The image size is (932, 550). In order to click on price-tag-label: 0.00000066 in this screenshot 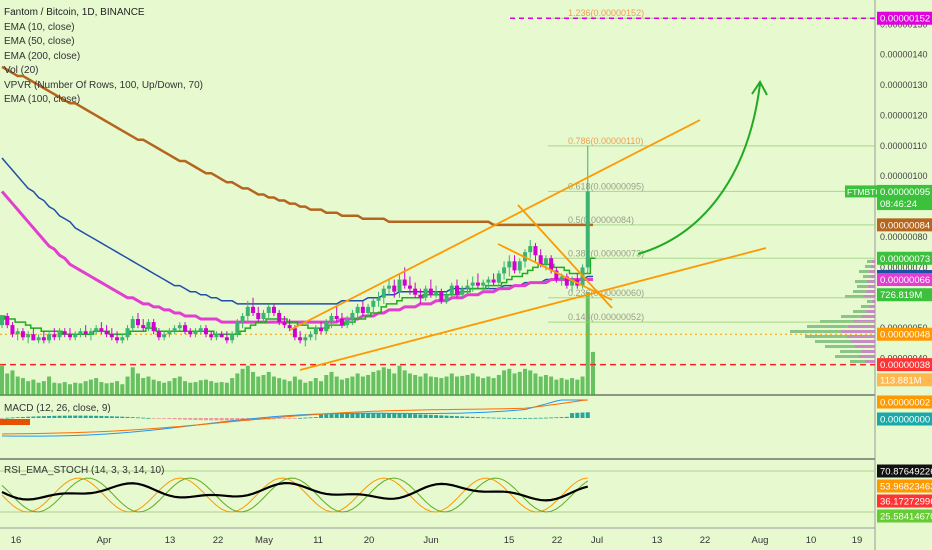, I will do `click(905, 280)`.